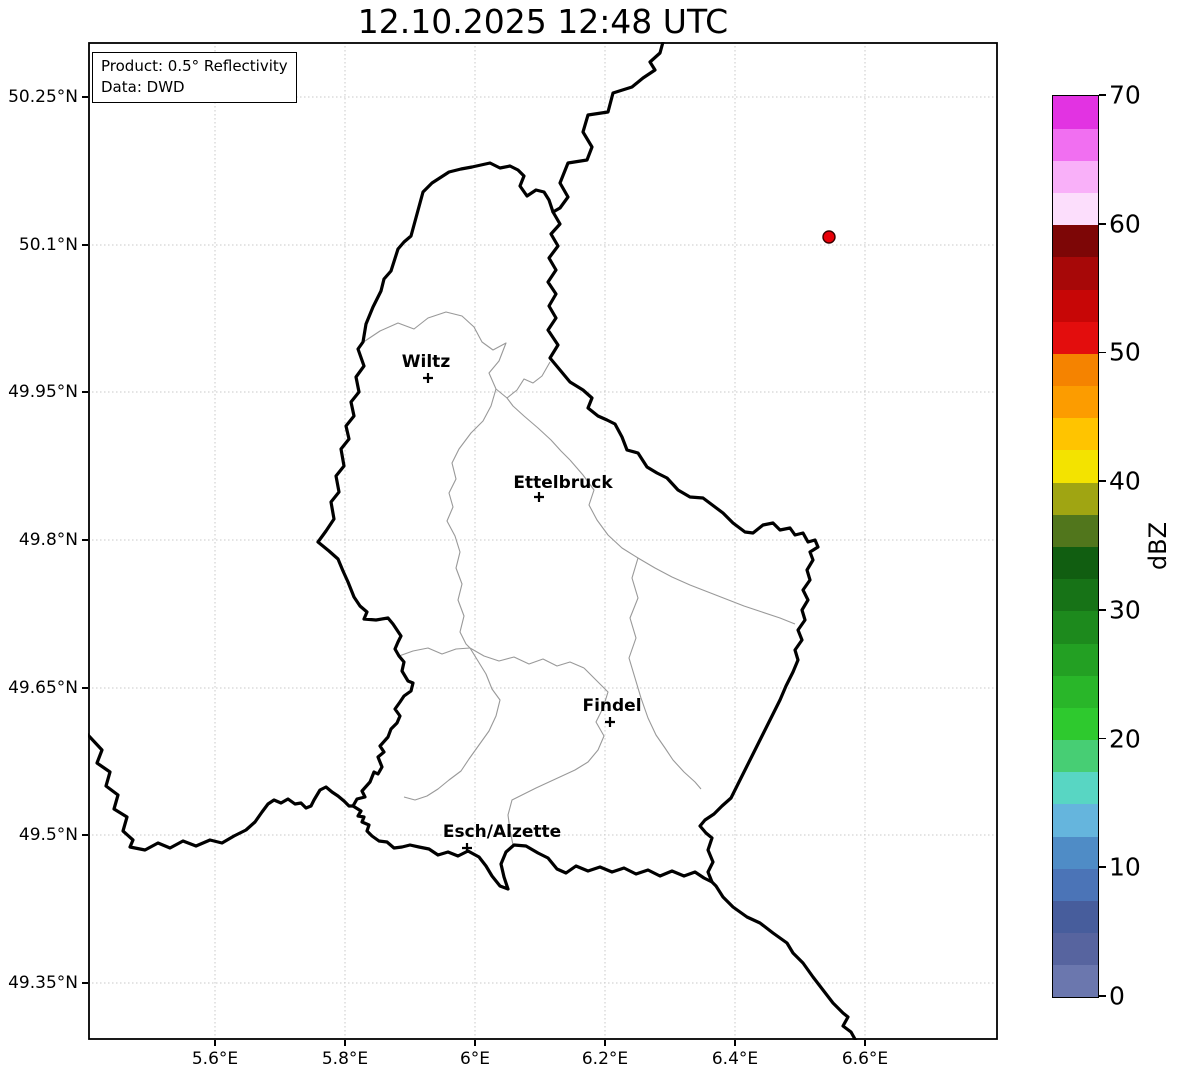  What do you see at coordinates (43, 688) in the screenshot?
I see `y-tick-label: 49.65°N` at bounding box center [43, 688].